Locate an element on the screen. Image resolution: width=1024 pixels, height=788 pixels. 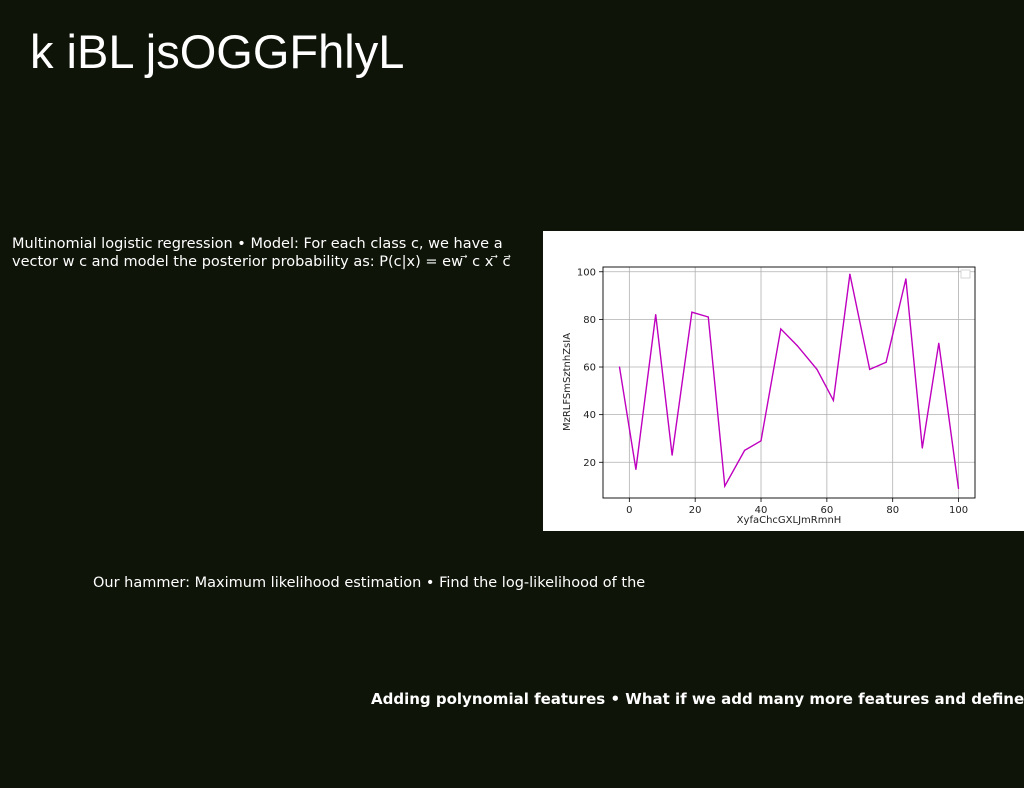
grid-lines is located at coordinates (789, 382).